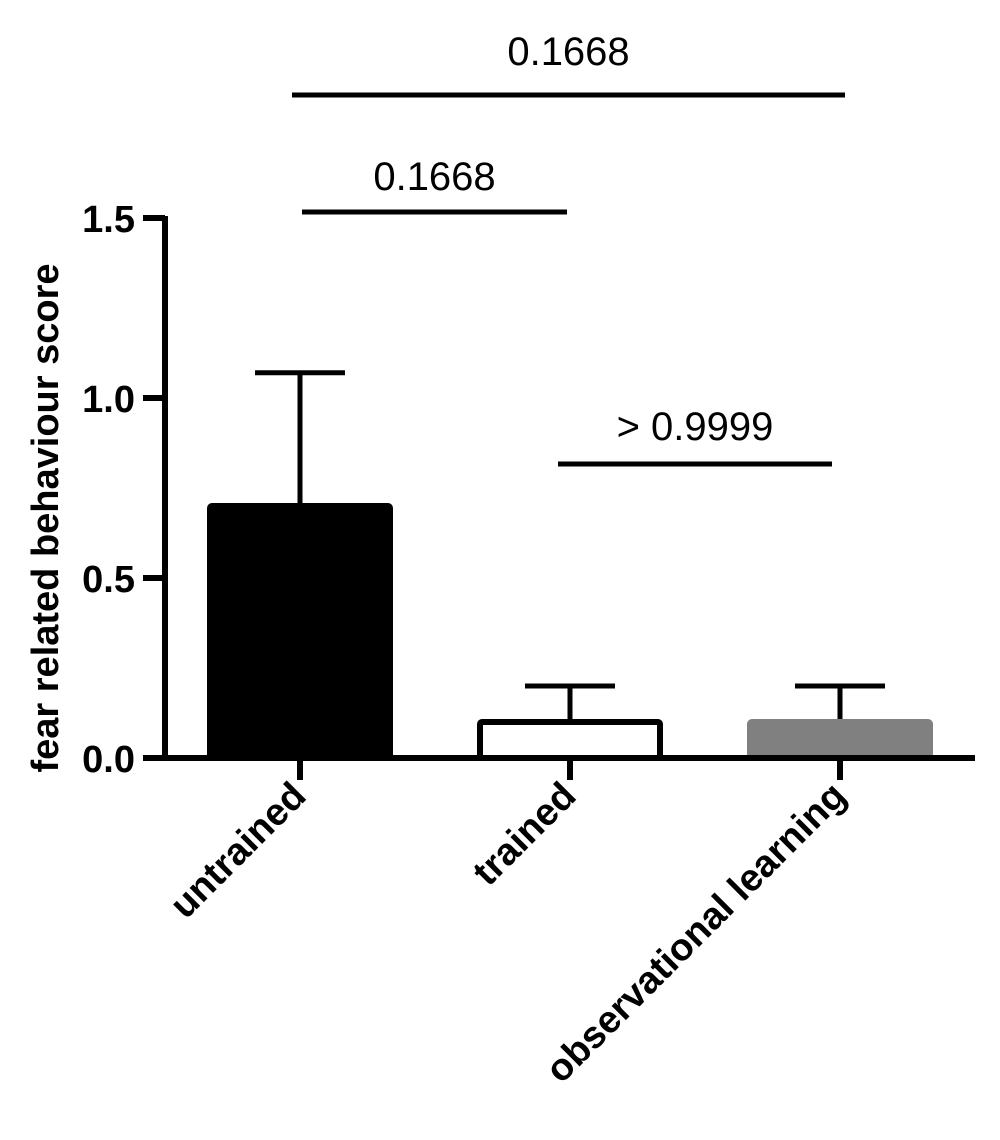 This screenshot has height=1140, width=1000. I want to click on comparison-label-1: 0.1668, so click(434, 177).